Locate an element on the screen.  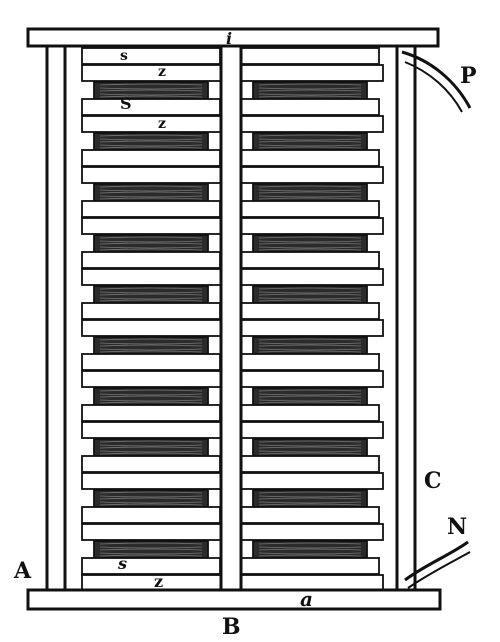
label-negative-wire: N is located at coordinates (457, 527).